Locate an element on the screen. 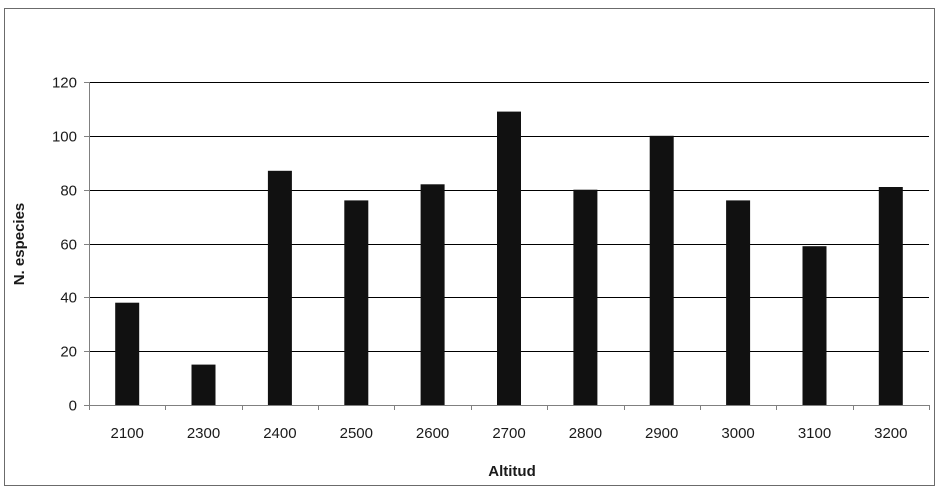 This screenshot has height=489, width=937. y-tick-label: 20 is located at coordinates (68, 352).